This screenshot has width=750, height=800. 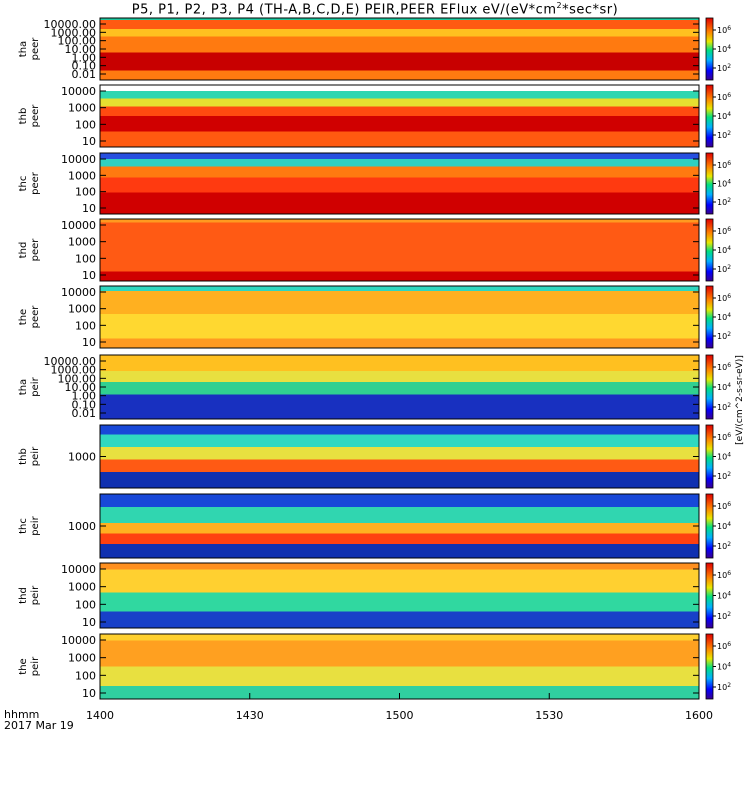 What do you see at coordinates (21, 714) in the screenshot?
I see `x-axis-label: hhmm` at bounding box center [21, 714].